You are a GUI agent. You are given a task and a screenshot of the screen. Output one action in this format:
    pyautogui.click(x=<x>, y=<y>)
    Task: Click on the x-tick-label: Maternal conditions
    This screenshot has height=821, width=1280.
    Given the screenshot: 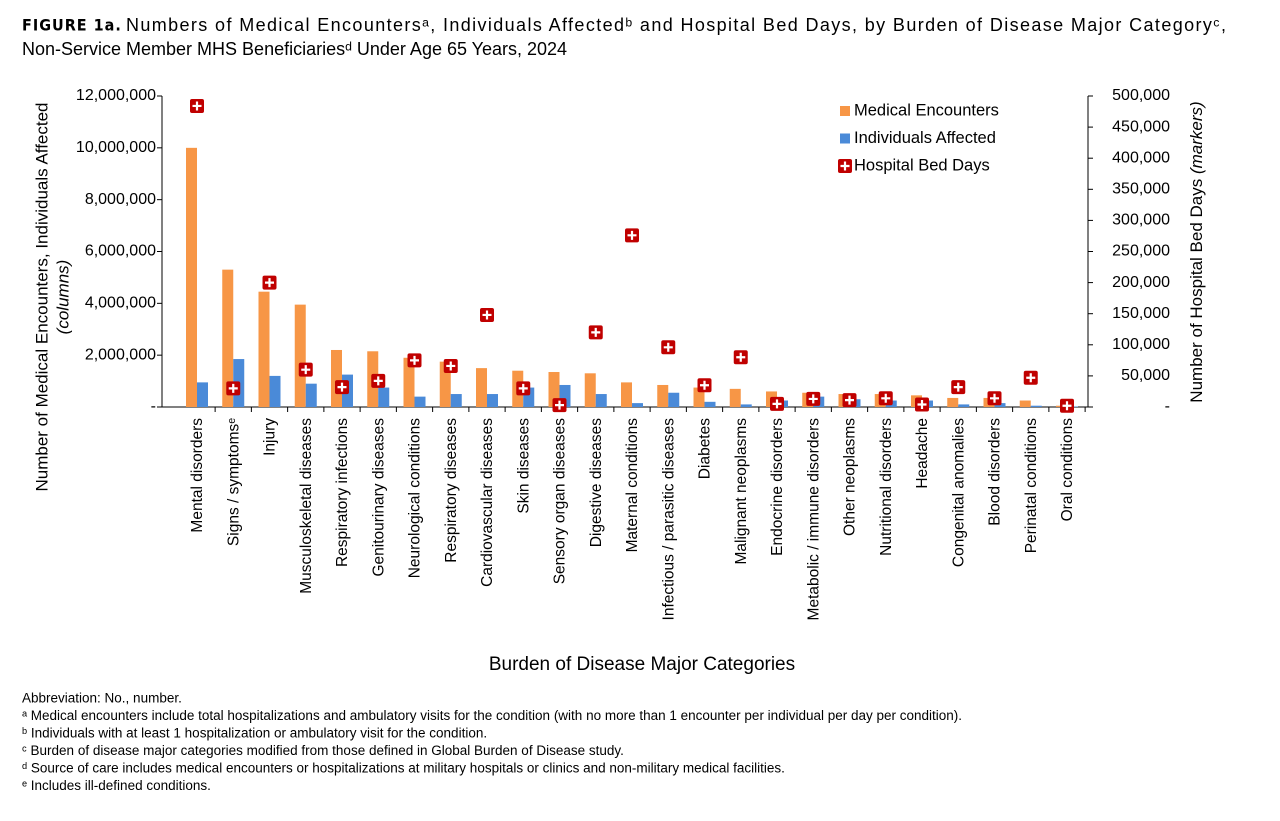 What is the action you would take?
    pyautogui.click(x=632, y=485)
    